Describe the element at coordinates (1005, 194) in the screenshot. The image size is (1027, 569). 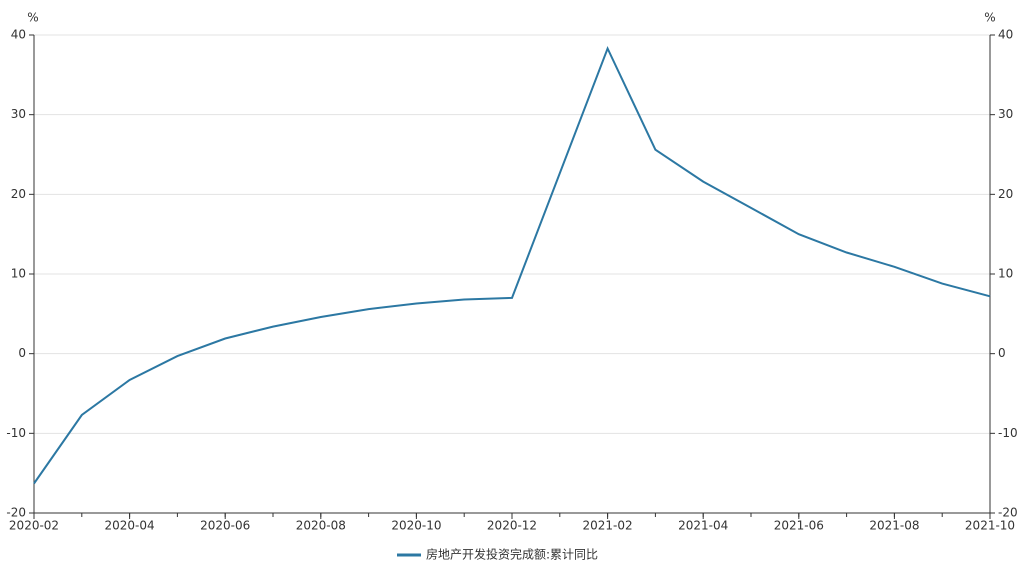
I see `y2-tick-label: 20` at that location.